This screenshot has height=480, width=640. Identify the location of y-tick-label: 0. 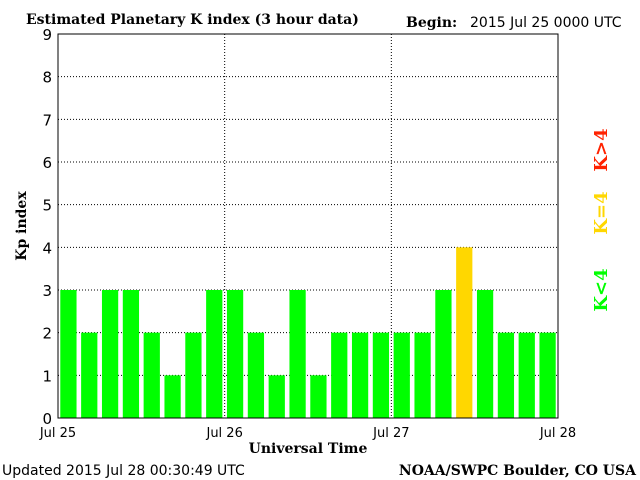
(47, 419).